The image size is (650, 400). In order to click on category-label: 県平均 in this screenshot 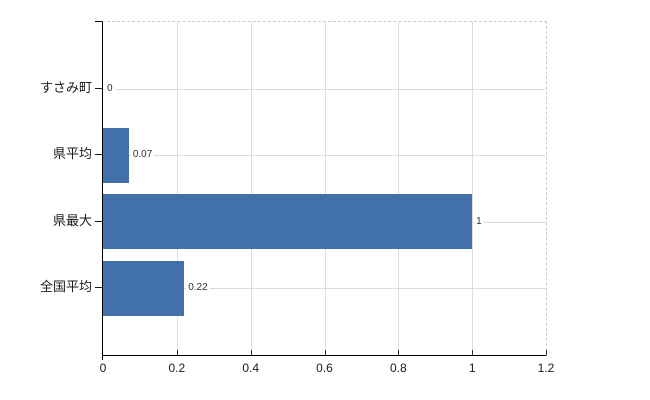, I will do `click(72, 154)`.